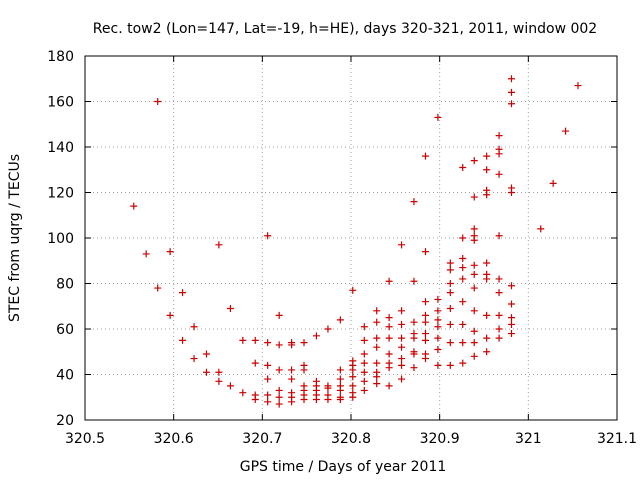 The image size is (640, 480). I want to click on y-tick-label: 120, so click(60, 194).